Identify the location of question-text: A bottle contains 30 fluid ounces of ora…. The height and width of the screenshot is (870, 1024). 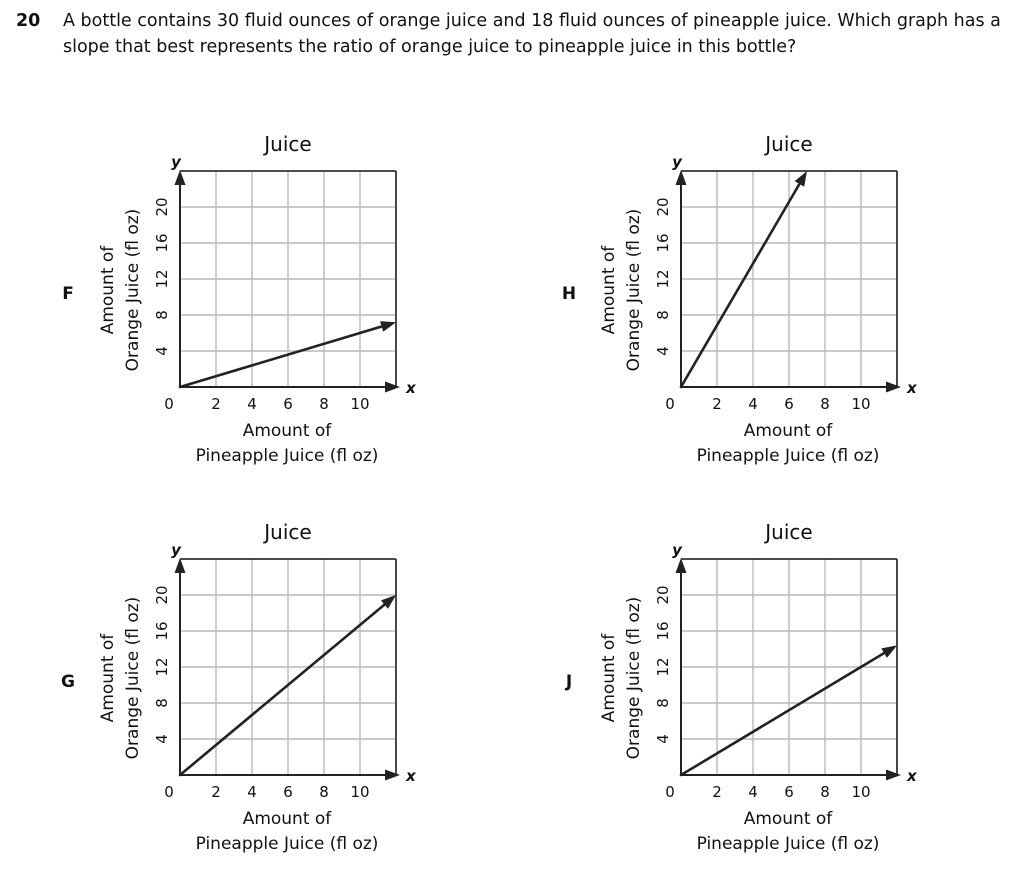
(532, 34).